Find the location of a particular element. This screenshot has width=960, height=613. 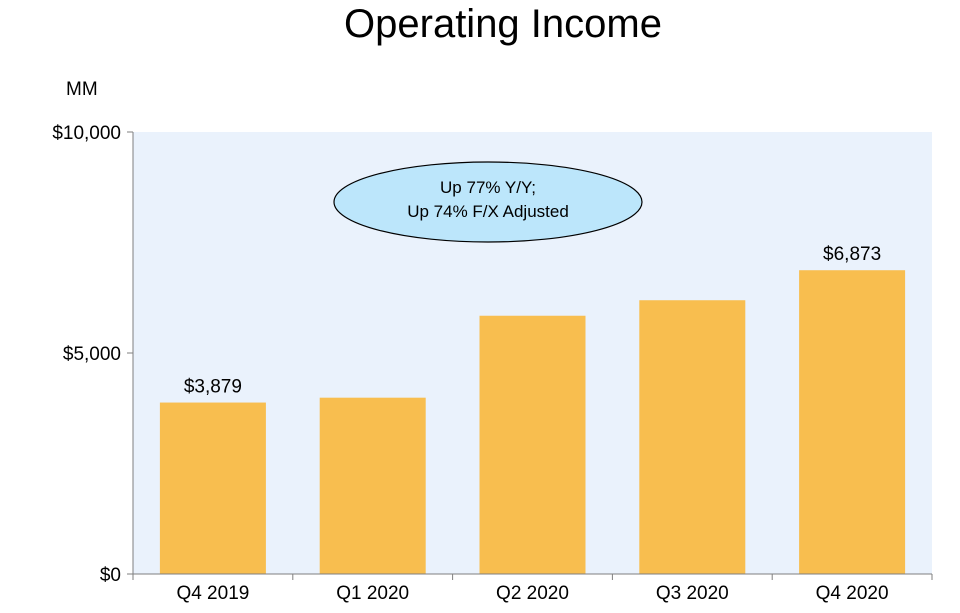

unit-label: MM is located at coordinates (82, 89).